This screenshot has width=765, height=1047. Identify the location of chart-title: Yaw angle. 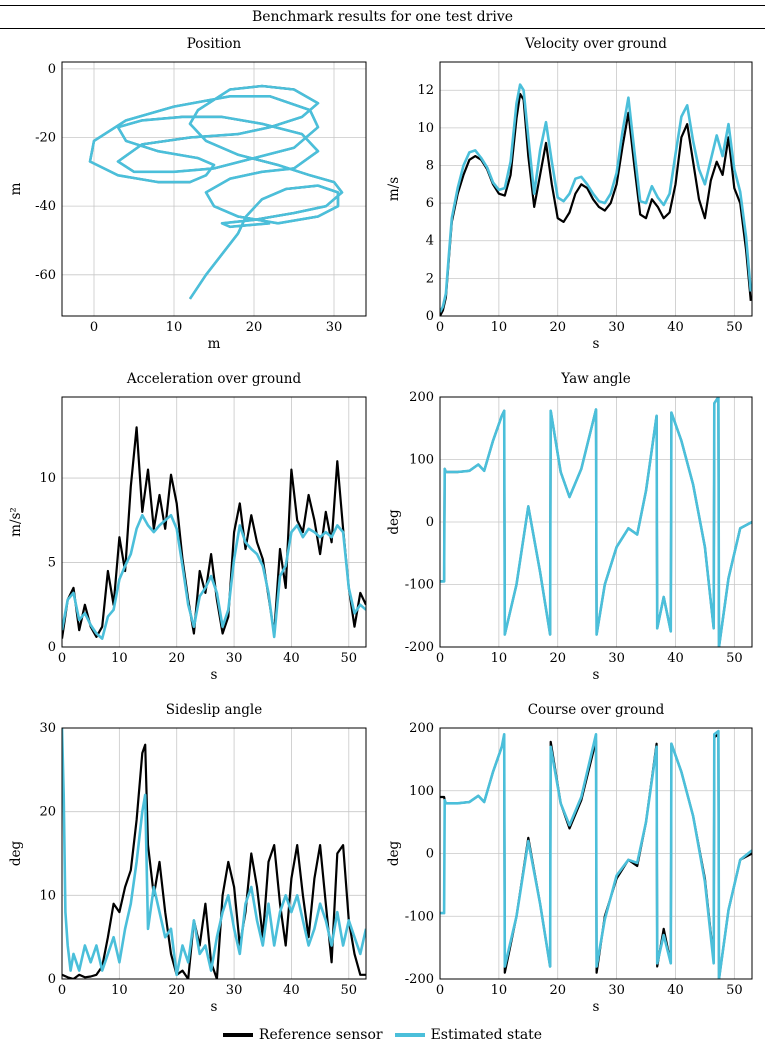
(595, 379).